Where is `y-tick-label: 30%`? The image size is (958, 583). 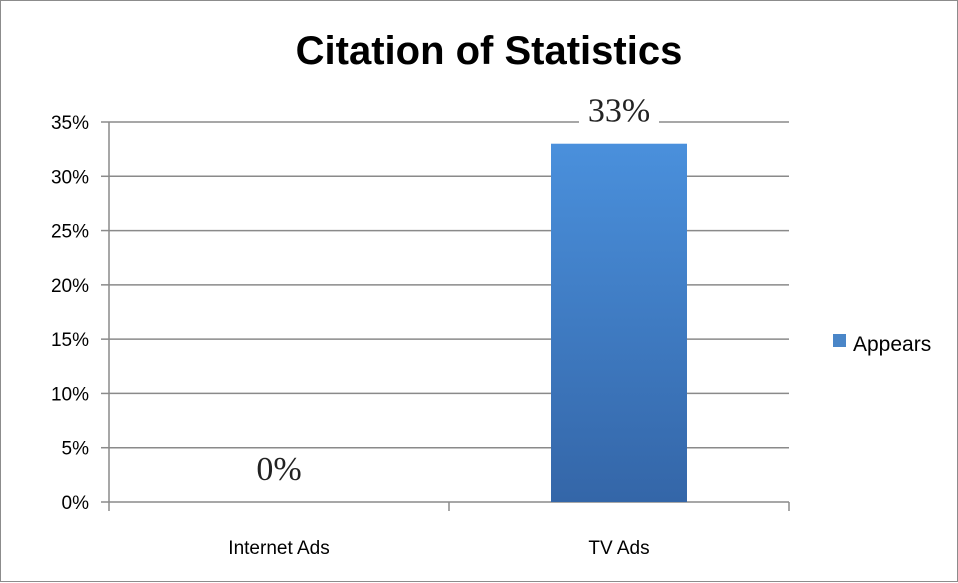
y-tick-label: 30% is located at coordinates (70, 177).